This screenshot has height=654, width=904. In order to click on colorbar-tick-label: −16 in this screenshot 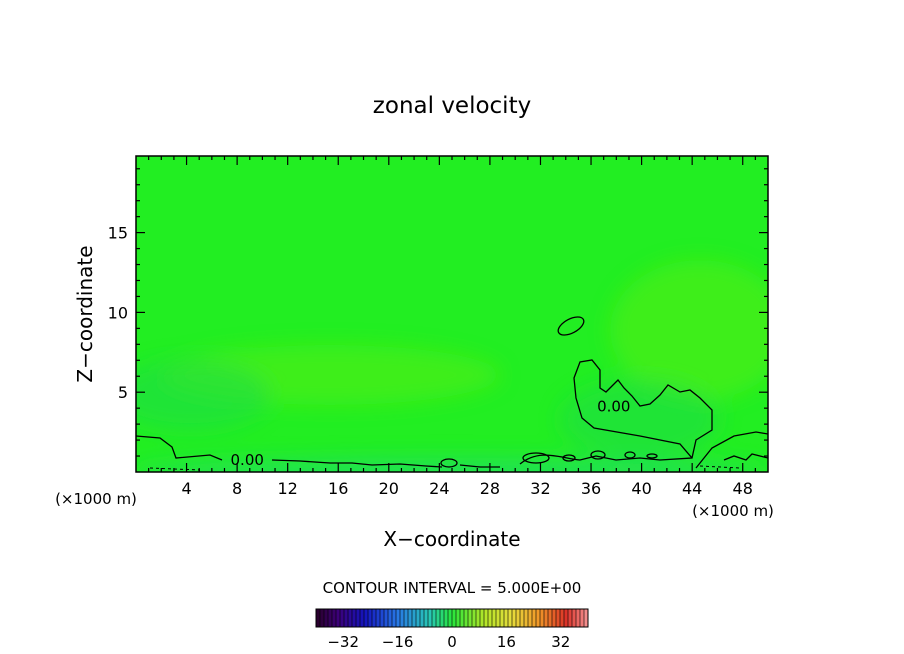, I will do `click(398, 642)`.